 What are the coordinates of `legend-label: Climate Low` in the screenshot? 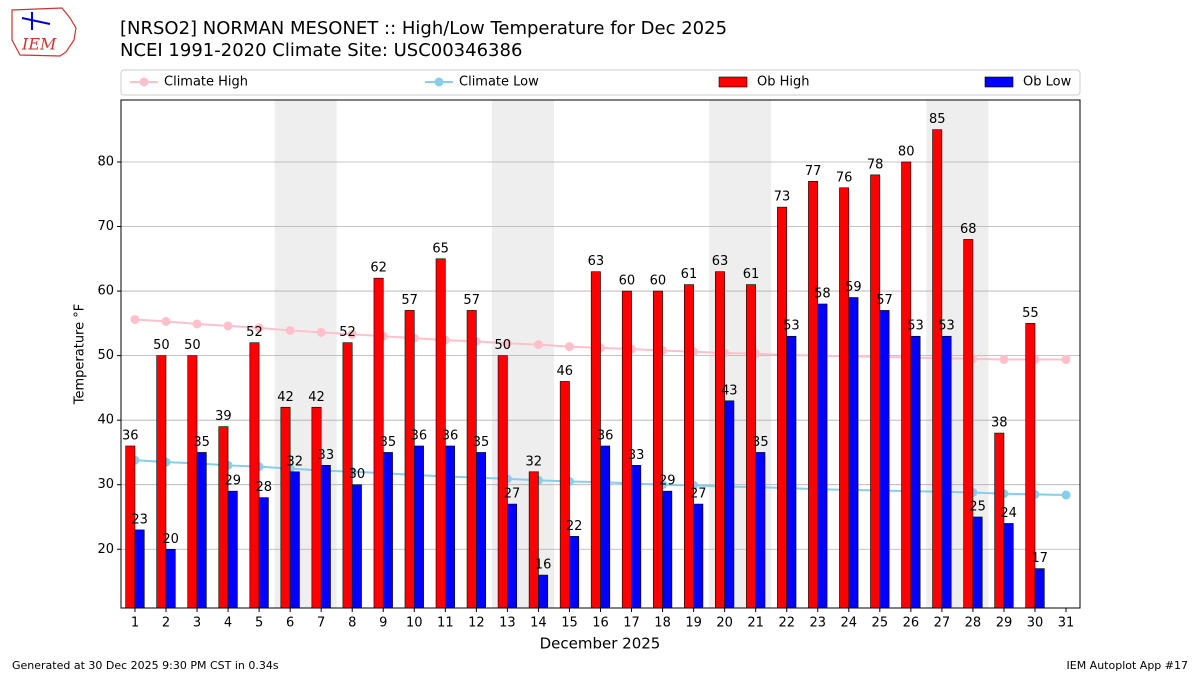 It's located at (499, 82).